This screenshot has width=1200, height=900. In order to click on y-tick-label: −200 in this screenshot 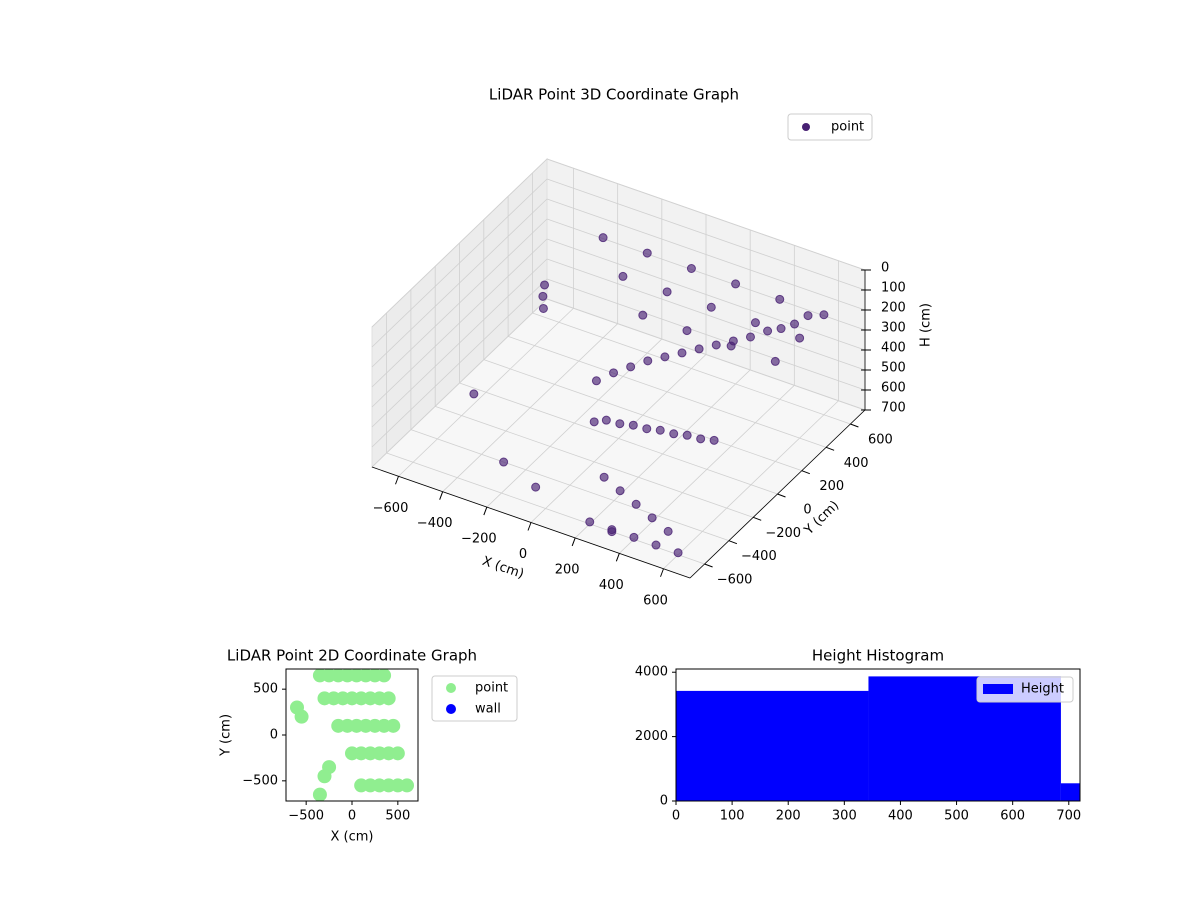, I will do `click(783, 533)`.